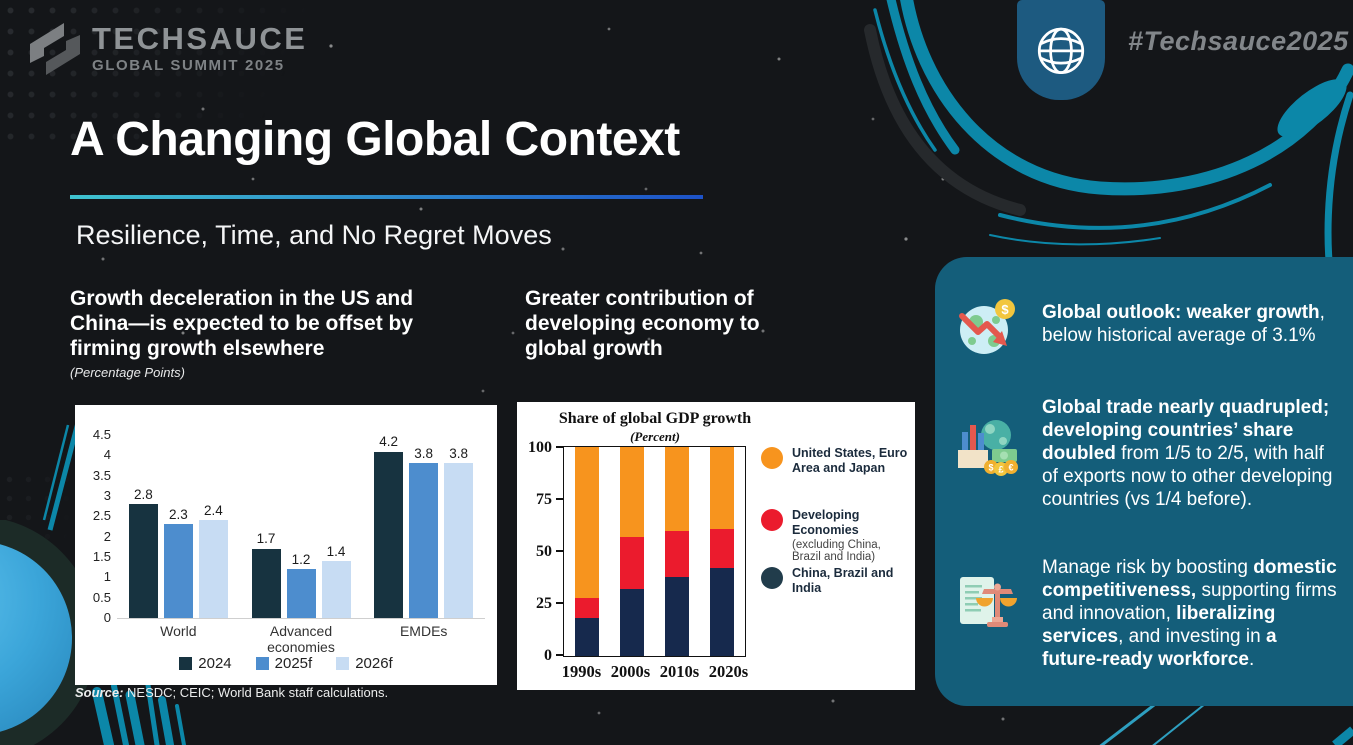 The height and width of the screenshot is (745, 1353). I want to click on bar-wrap: 1.2, so click(301, 526).